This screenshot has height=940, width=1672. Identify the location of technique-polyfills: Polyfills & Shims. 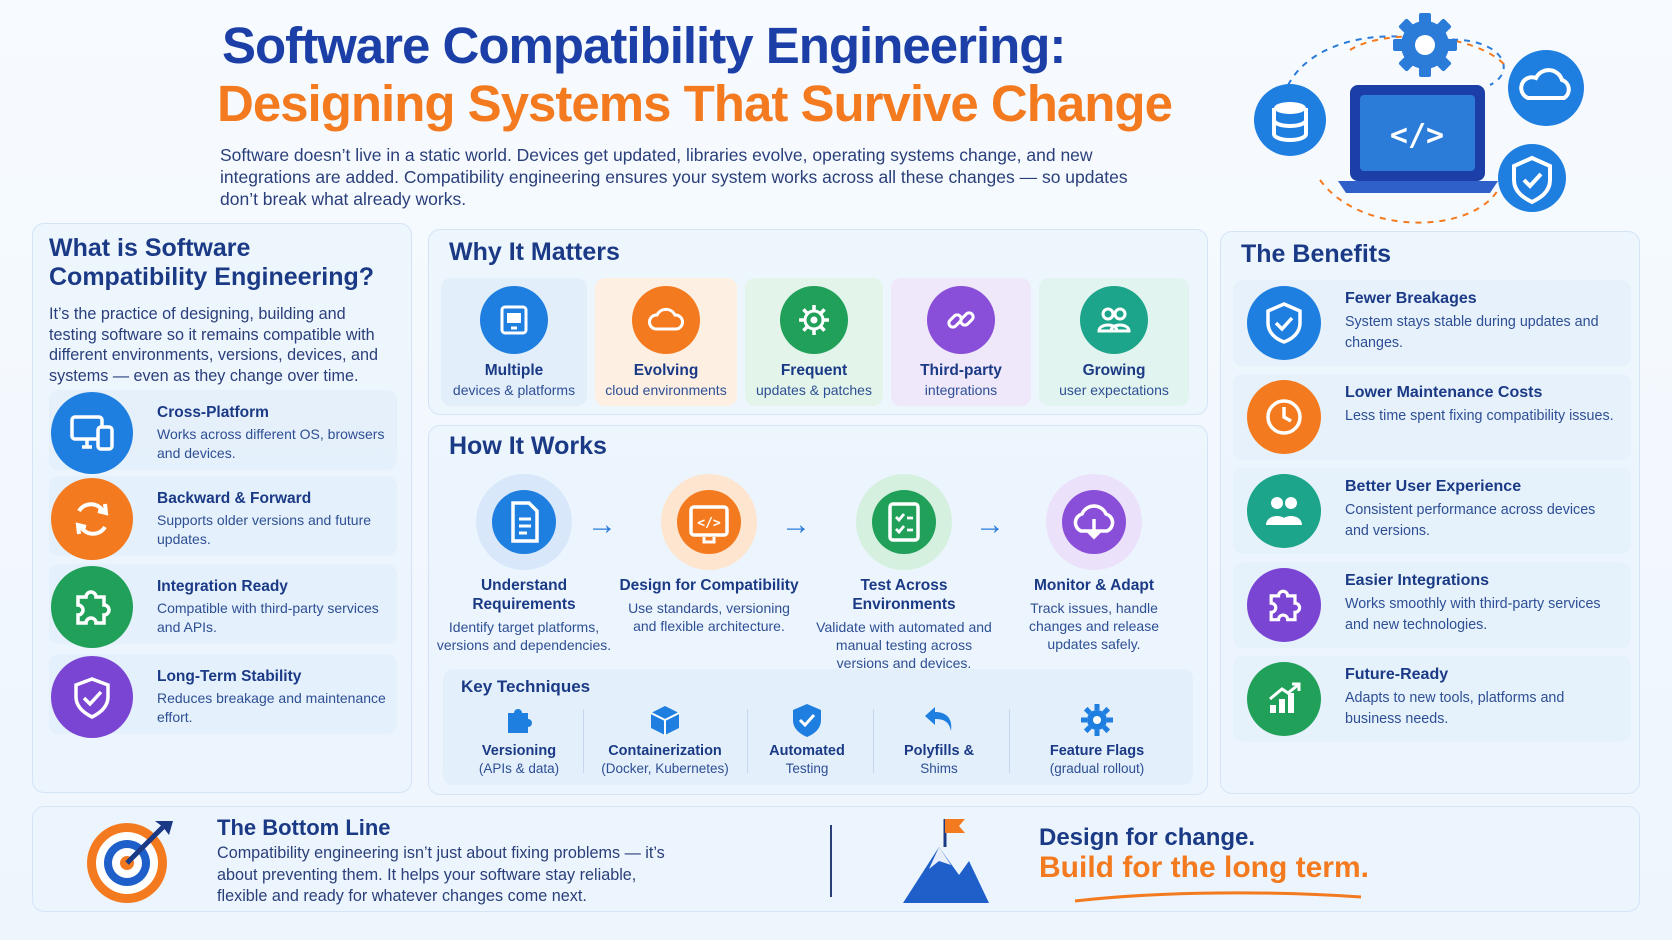
(939, 738).